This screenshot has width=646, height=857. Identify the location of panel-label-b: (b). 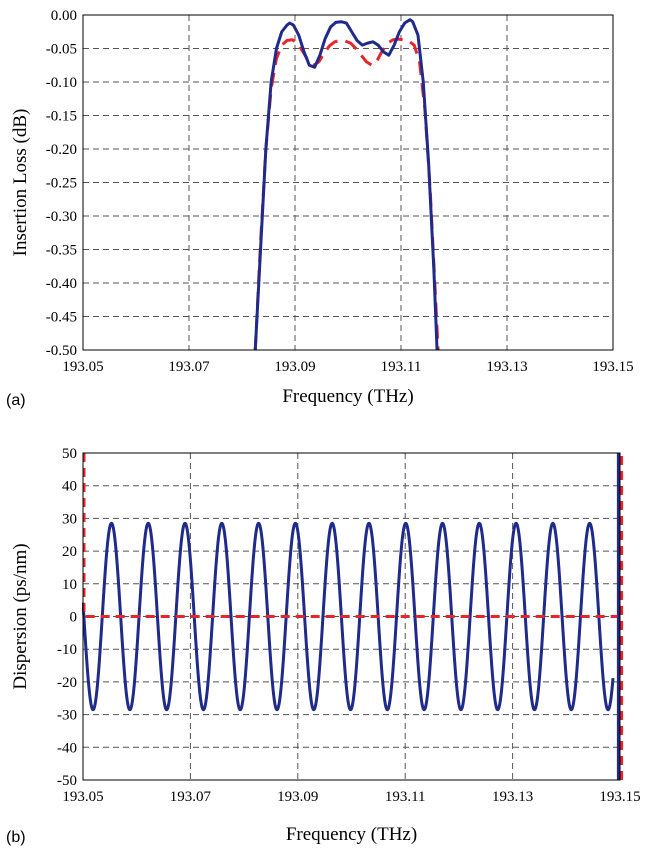
(16, 837).